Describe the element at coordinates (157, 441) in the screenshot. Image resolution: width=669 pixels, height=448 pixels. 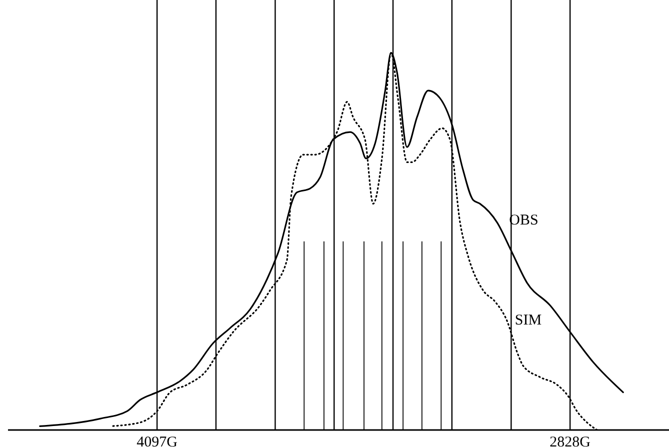
I see `x-tick-label: 4097G` at that location.